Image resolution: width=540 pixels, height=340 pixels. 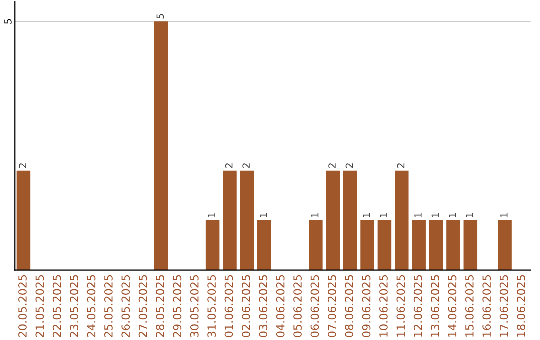 I want to click on x-tick-label: 28.05.2025, so click(x=160, y=306).